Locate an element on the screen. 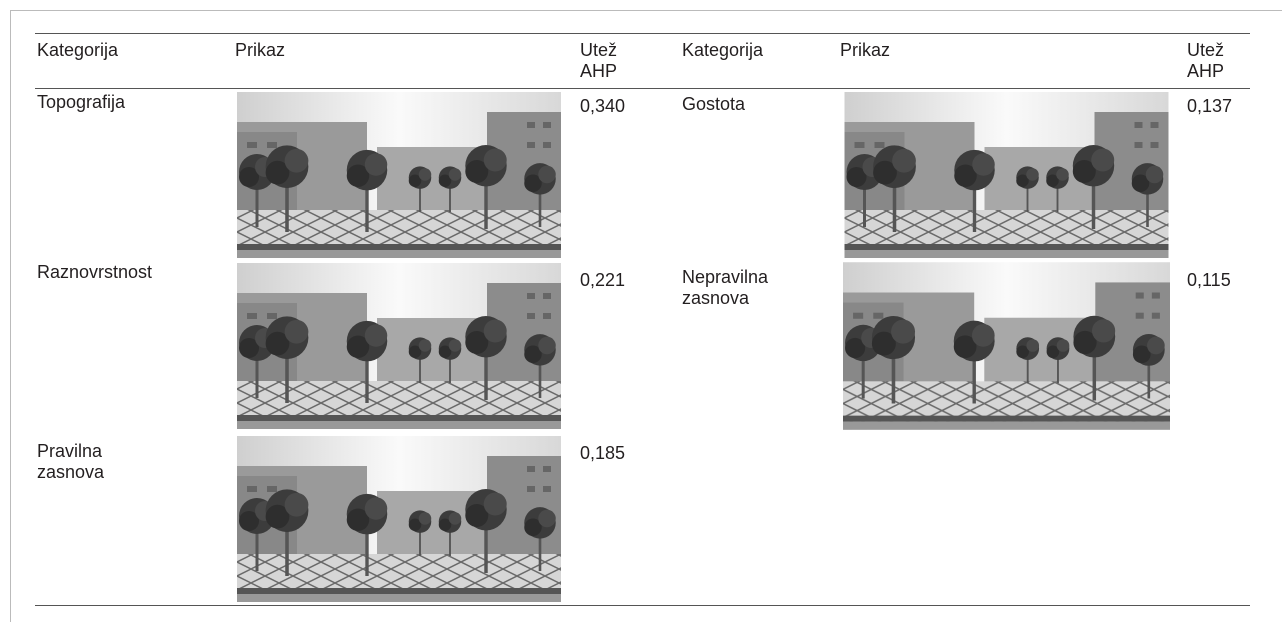  weight: 0,115 is located at coordinates (1209, 280).